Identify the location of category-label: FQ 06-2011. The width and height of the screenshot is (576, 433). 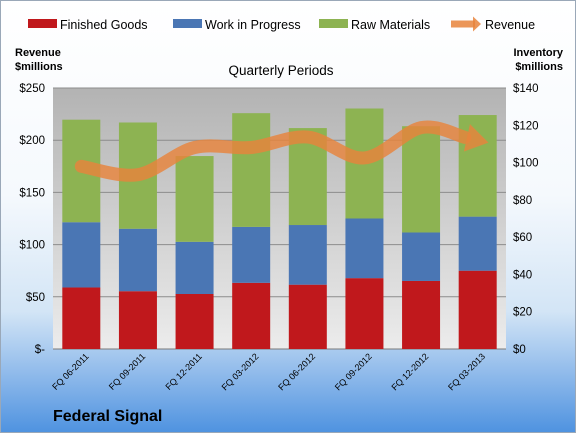
(70, 371).